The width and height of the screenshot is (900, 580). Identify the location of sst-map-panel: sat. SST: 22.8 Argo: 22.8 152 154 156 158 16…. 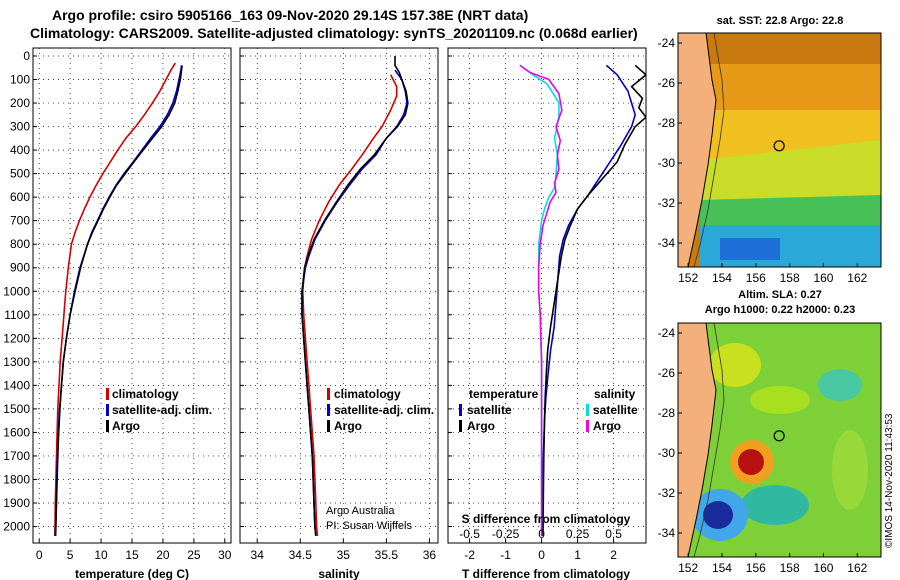
(770, 150).